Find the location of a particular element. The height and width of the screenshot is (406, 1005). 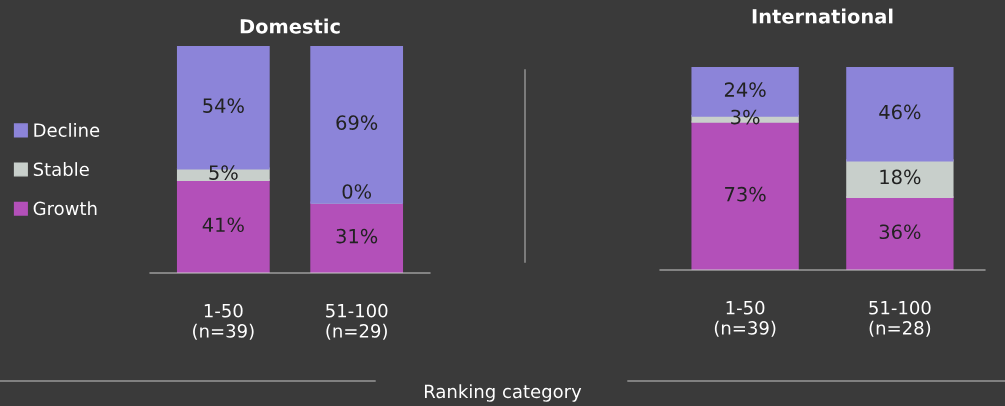

data-label: 24% is located at coordinates (745, 89).